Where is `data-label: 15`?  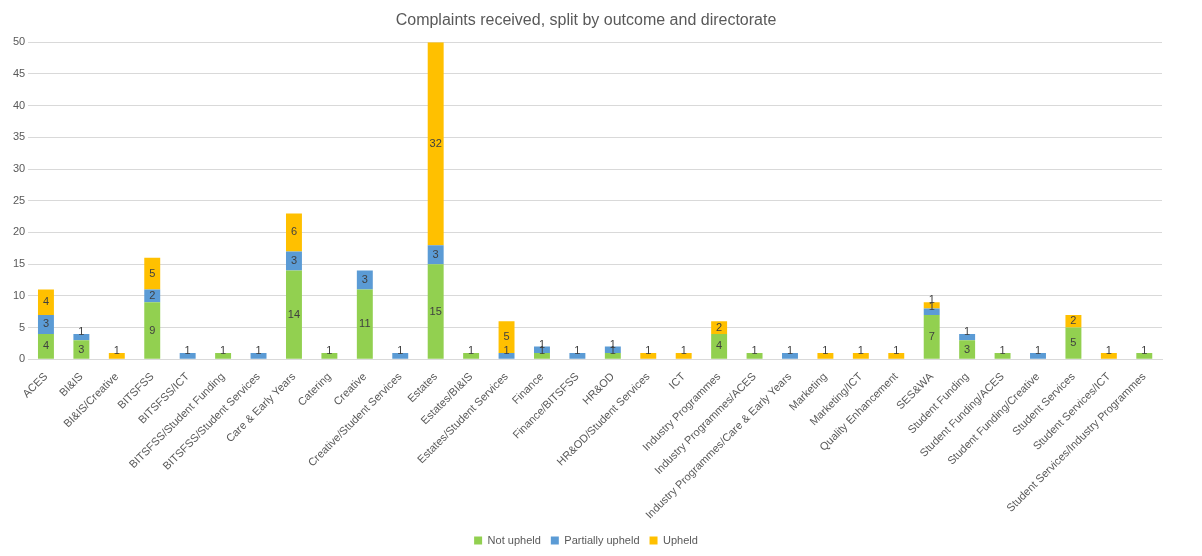
data-label: 15 is located at coordinates (435, 310).